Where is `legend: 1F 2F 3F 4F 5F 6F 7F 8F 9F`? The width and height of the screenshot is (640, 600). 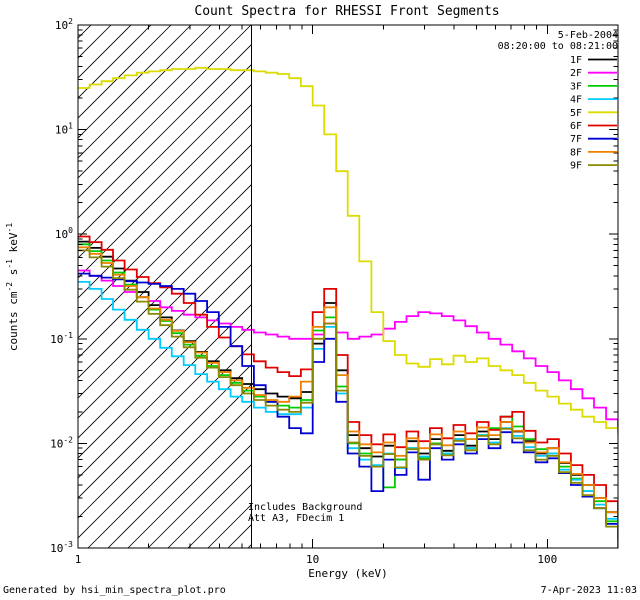
legend: 1F 2F 3F 4F 5F 6F 7F 8F 9F is located at coordinates (593, 113).